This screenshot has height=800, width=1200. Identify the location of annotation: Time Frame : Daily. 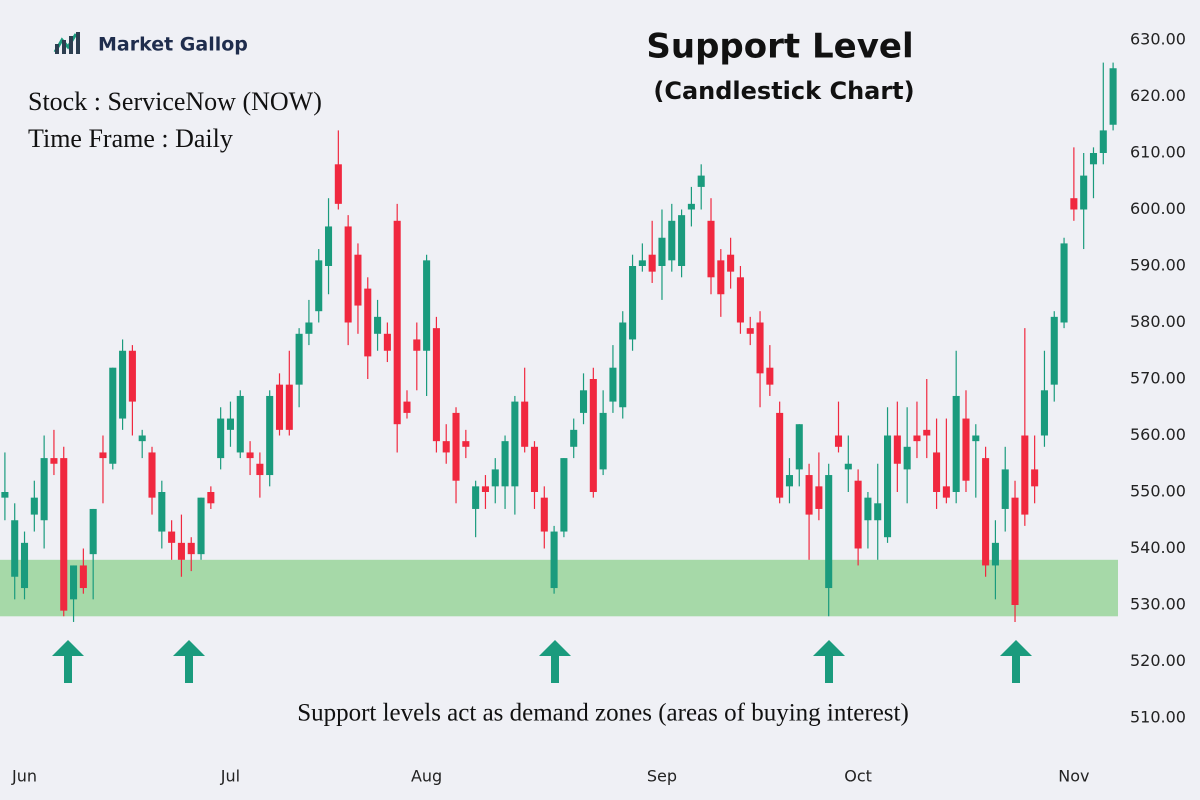
(130, 138).